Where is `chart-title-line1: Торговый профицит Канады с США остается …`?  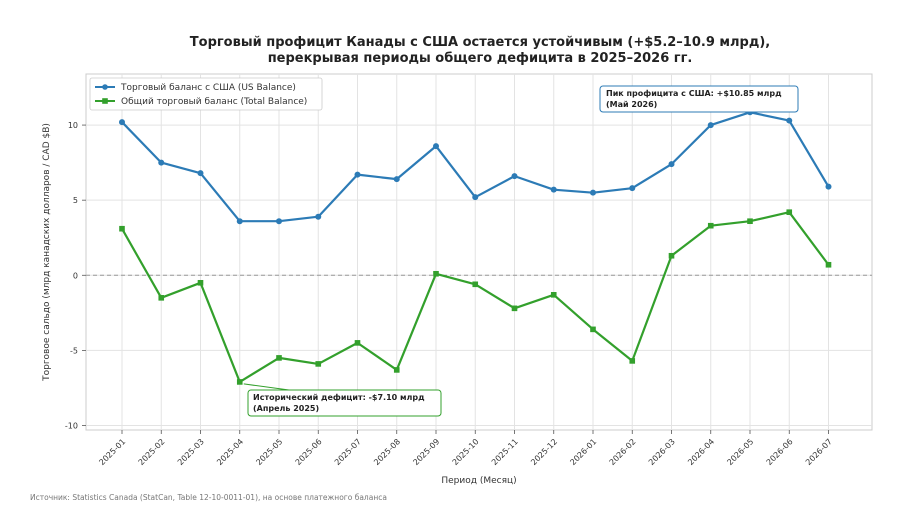 chart-title-line1: Торговый профицит Канады с США остается … is located at coordinates (480, 42).